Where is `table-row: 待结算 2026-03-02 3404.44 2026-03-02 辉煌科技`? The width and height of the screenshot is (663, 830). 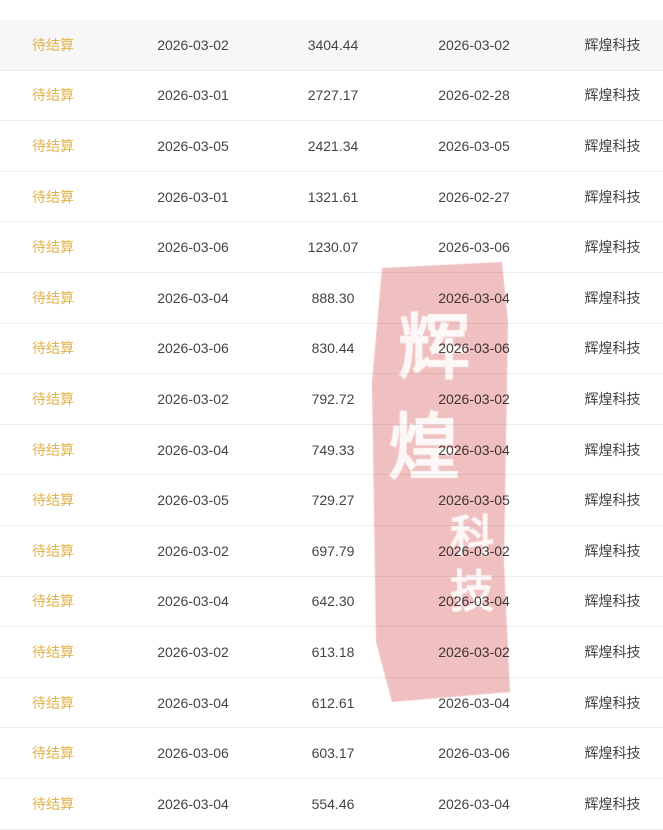
table-row: 待结算 2026-03-02 3404.44 2026-03-02 辉煌科技 is located at coordinates (331, 45).